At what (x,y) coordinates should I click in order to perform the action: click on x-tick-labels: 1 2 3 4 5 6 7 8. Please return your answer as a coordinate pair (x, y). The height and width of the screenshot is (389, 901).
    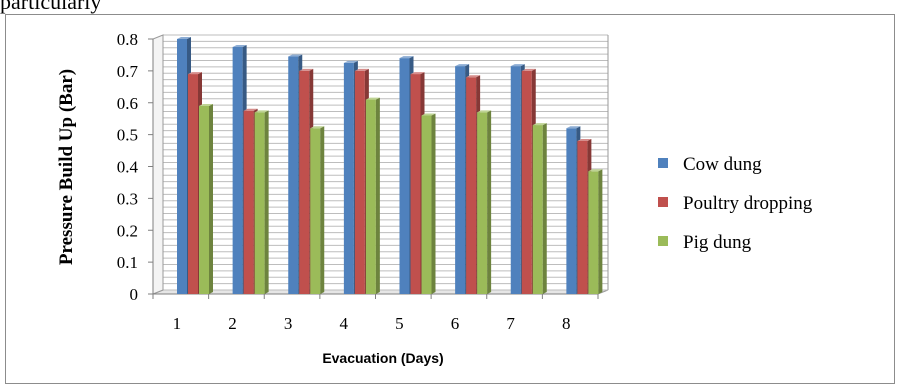
    Looking at the image, I should click on (372, 323).